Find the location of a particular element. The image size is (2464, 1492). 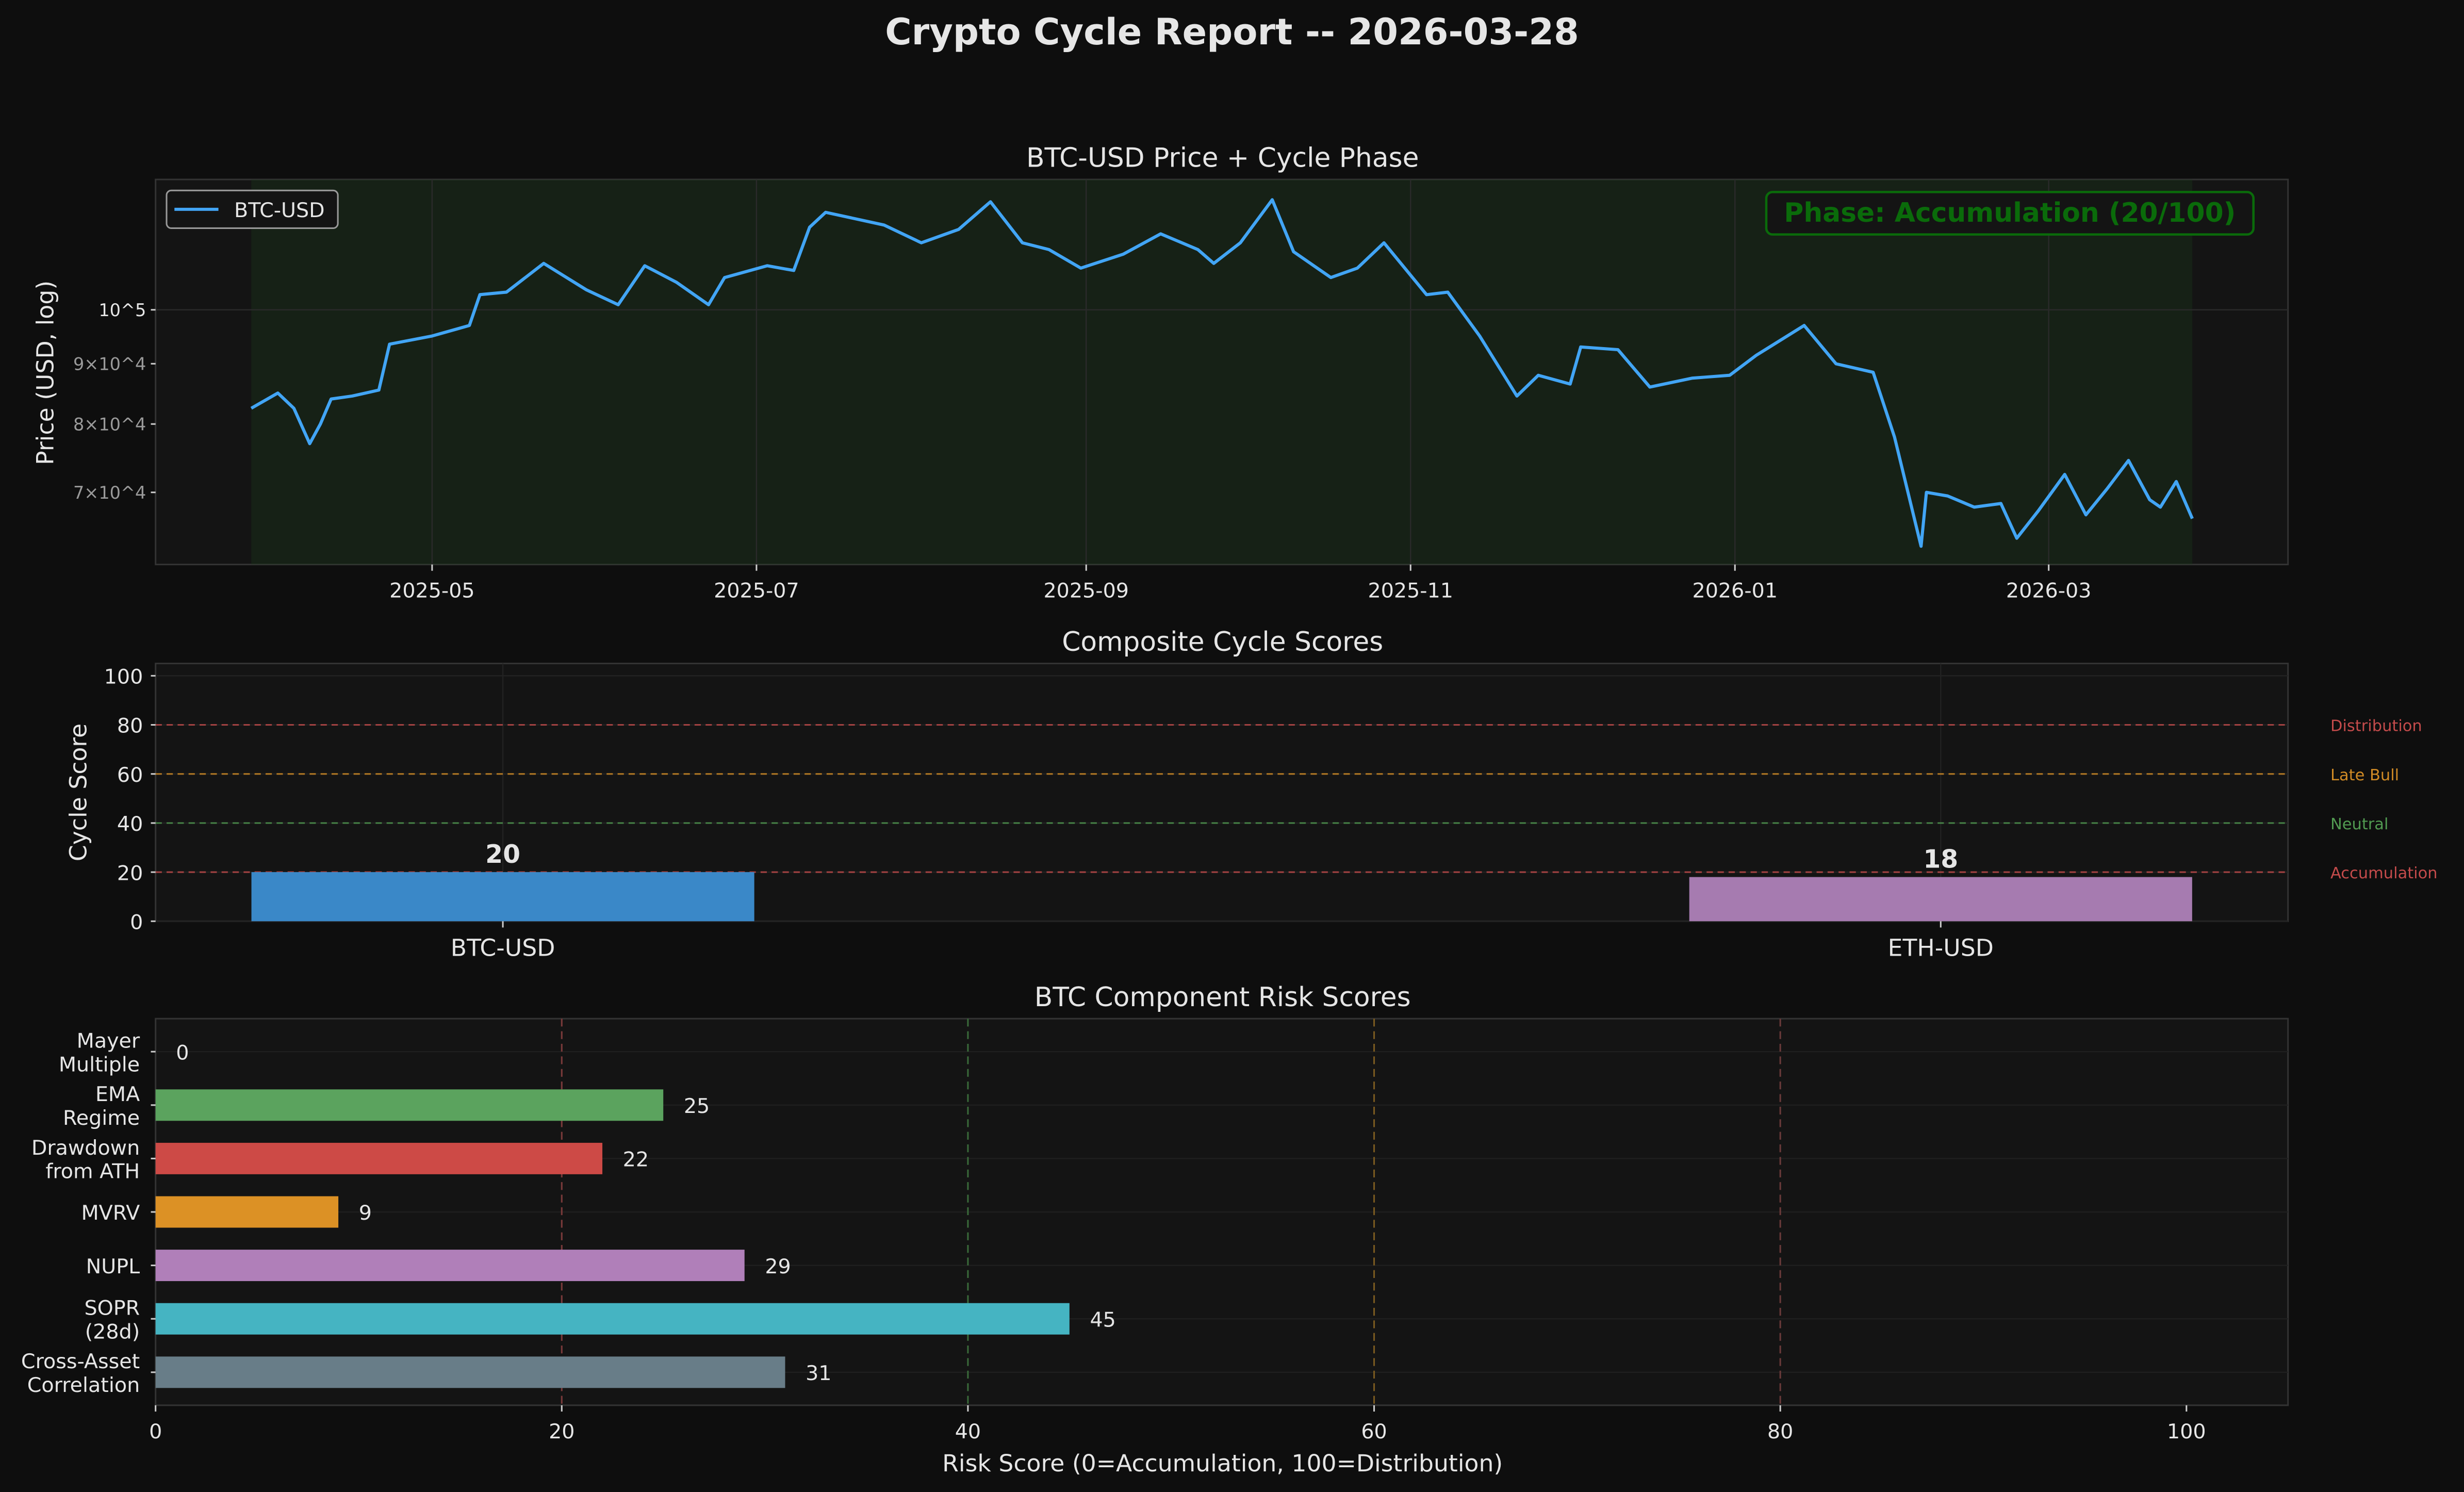

y-tick-label: NUPL is located at coordinates (113, 1266).